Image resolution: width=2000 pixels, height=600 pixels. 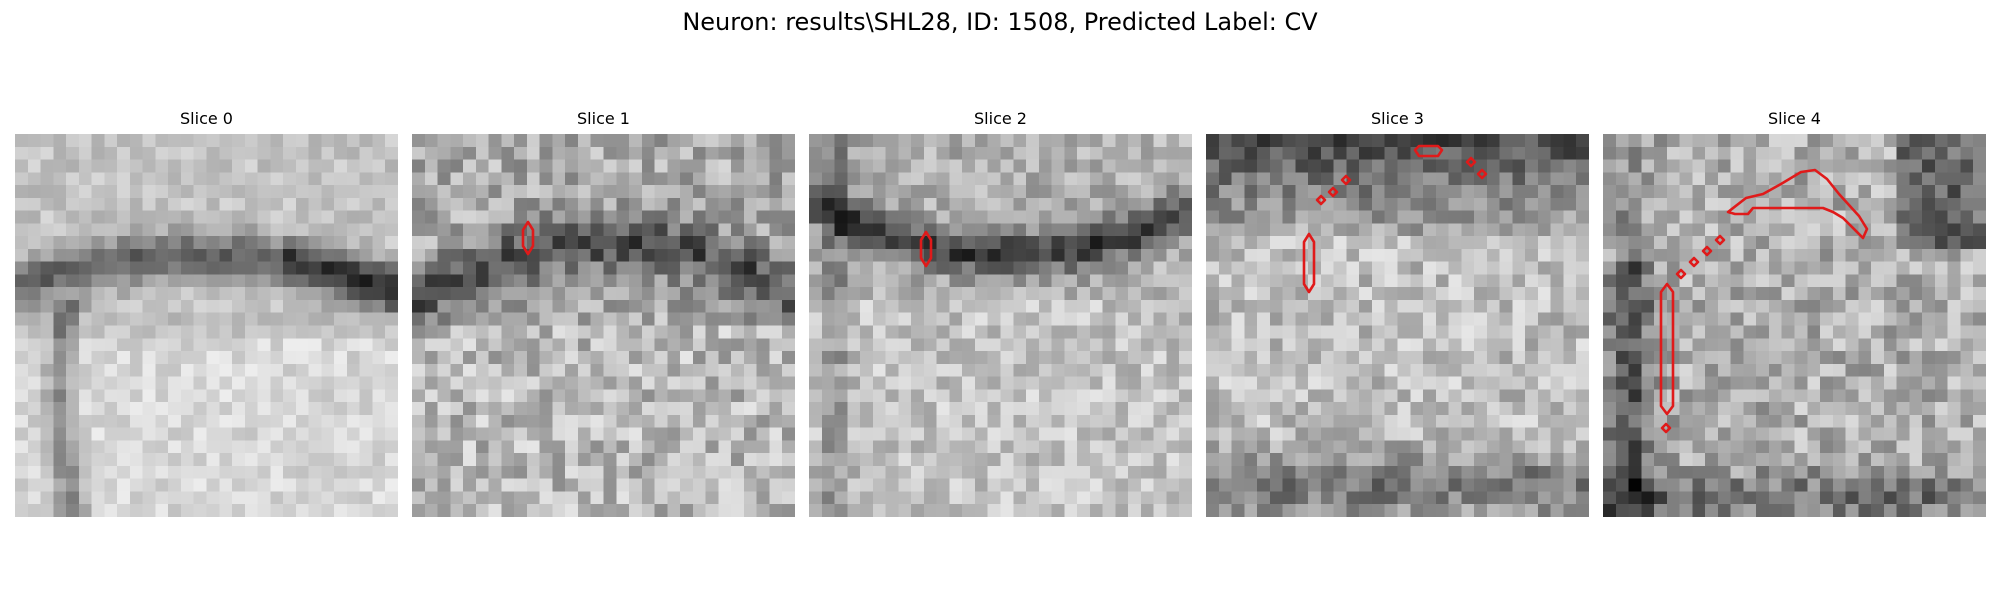 I want to click on slice-title-1: Slice 1, so click(x=603, y=118).